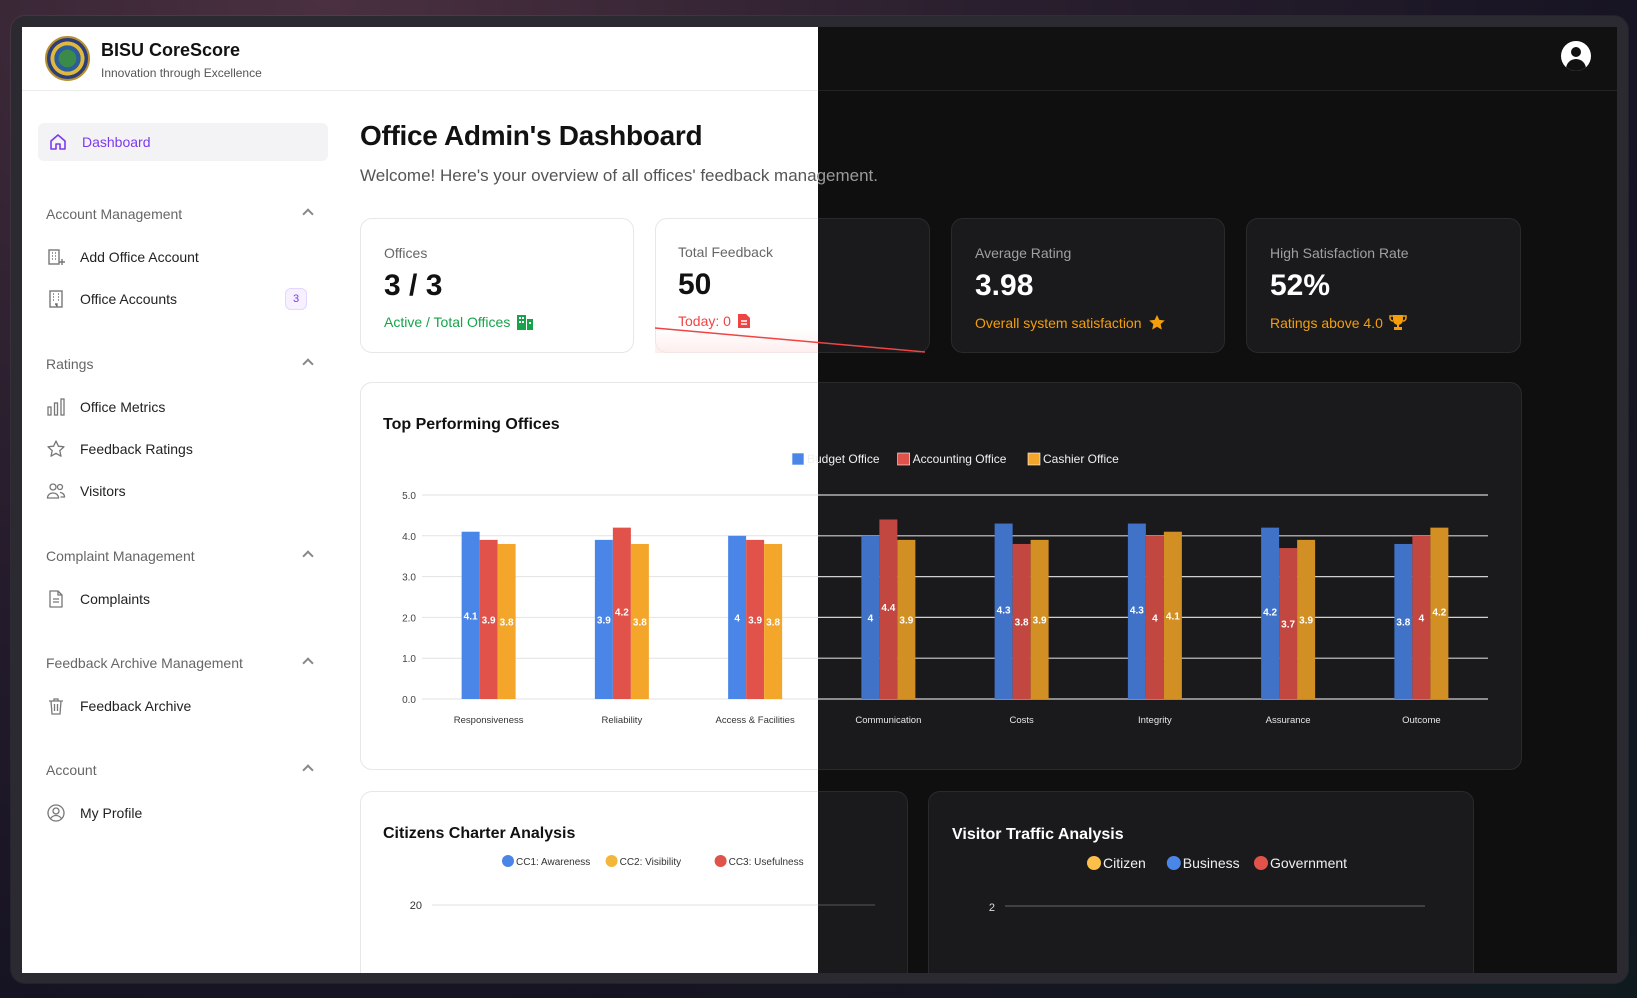  Describe the element at coordinates (1288, 720) in the screenshot. I see `x-tick-label: Assurance` at that location.